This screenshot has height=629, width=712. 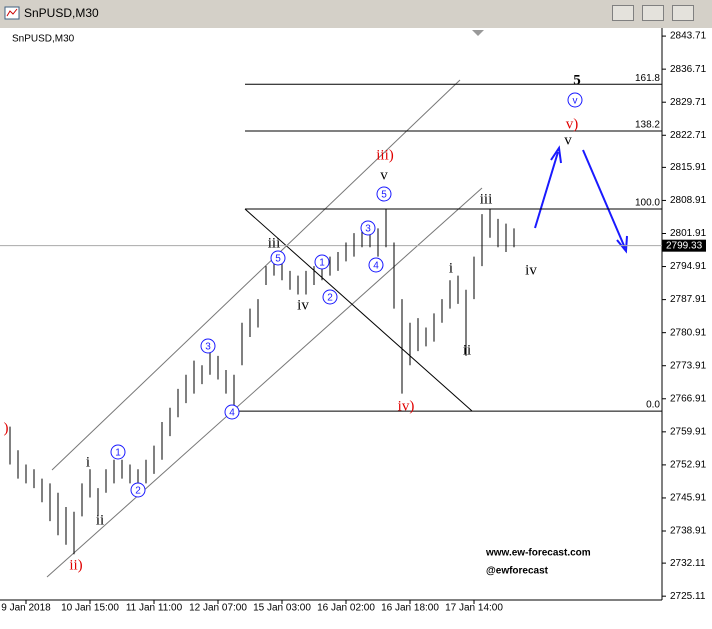 I want to click on wave-label: v), so click(x=572, y=124).